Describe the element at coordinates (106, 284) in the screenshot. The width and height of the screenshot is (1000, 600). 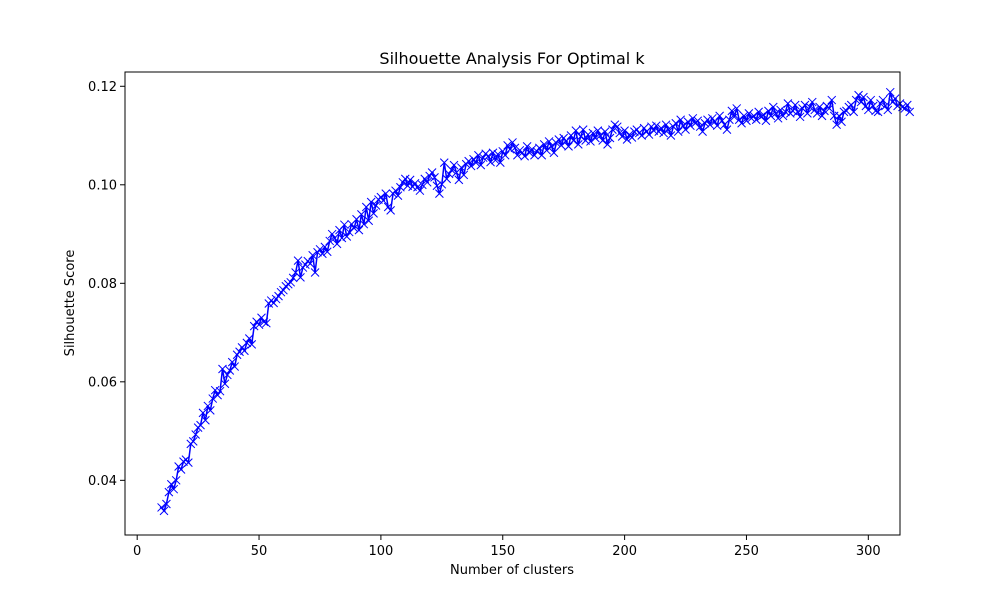
I see `y-axis: 0.04 0.06 0.08 0.10 0.12` at that location.